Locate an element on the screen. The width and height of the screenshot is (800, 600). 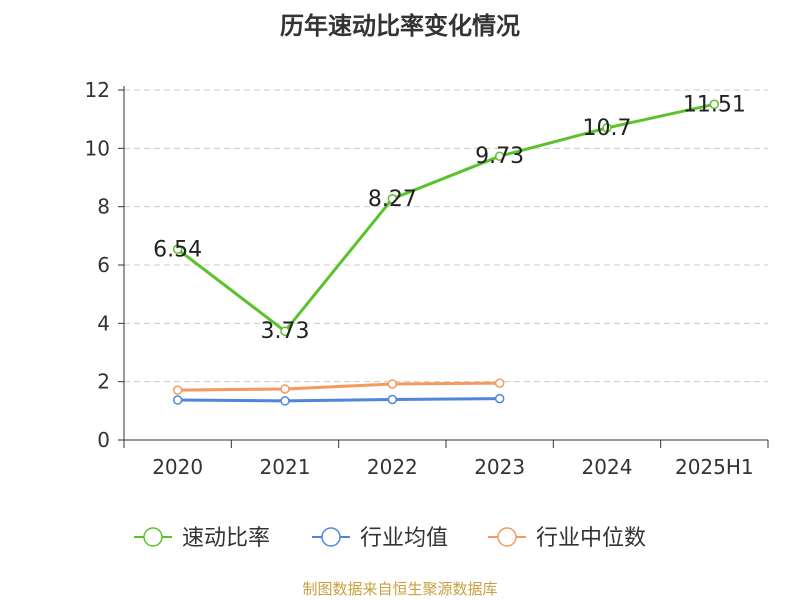
legend-label: 速动比率 is located at coordinates (226, 538).